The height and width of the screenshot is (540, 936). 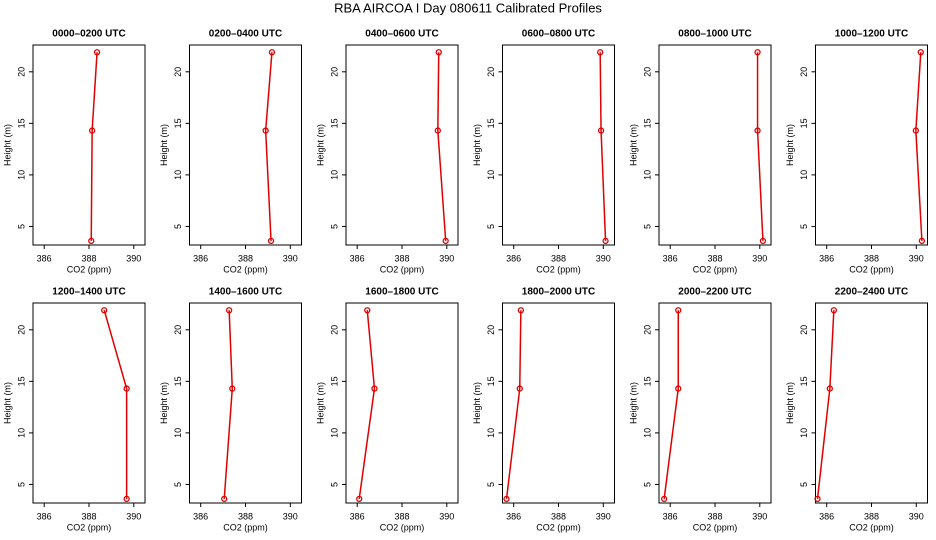 What do you see at coordinates (558, 34) in the screenshot?
I see `panel-title: 0600–0800 UTC` at bounding box center [558, 34].